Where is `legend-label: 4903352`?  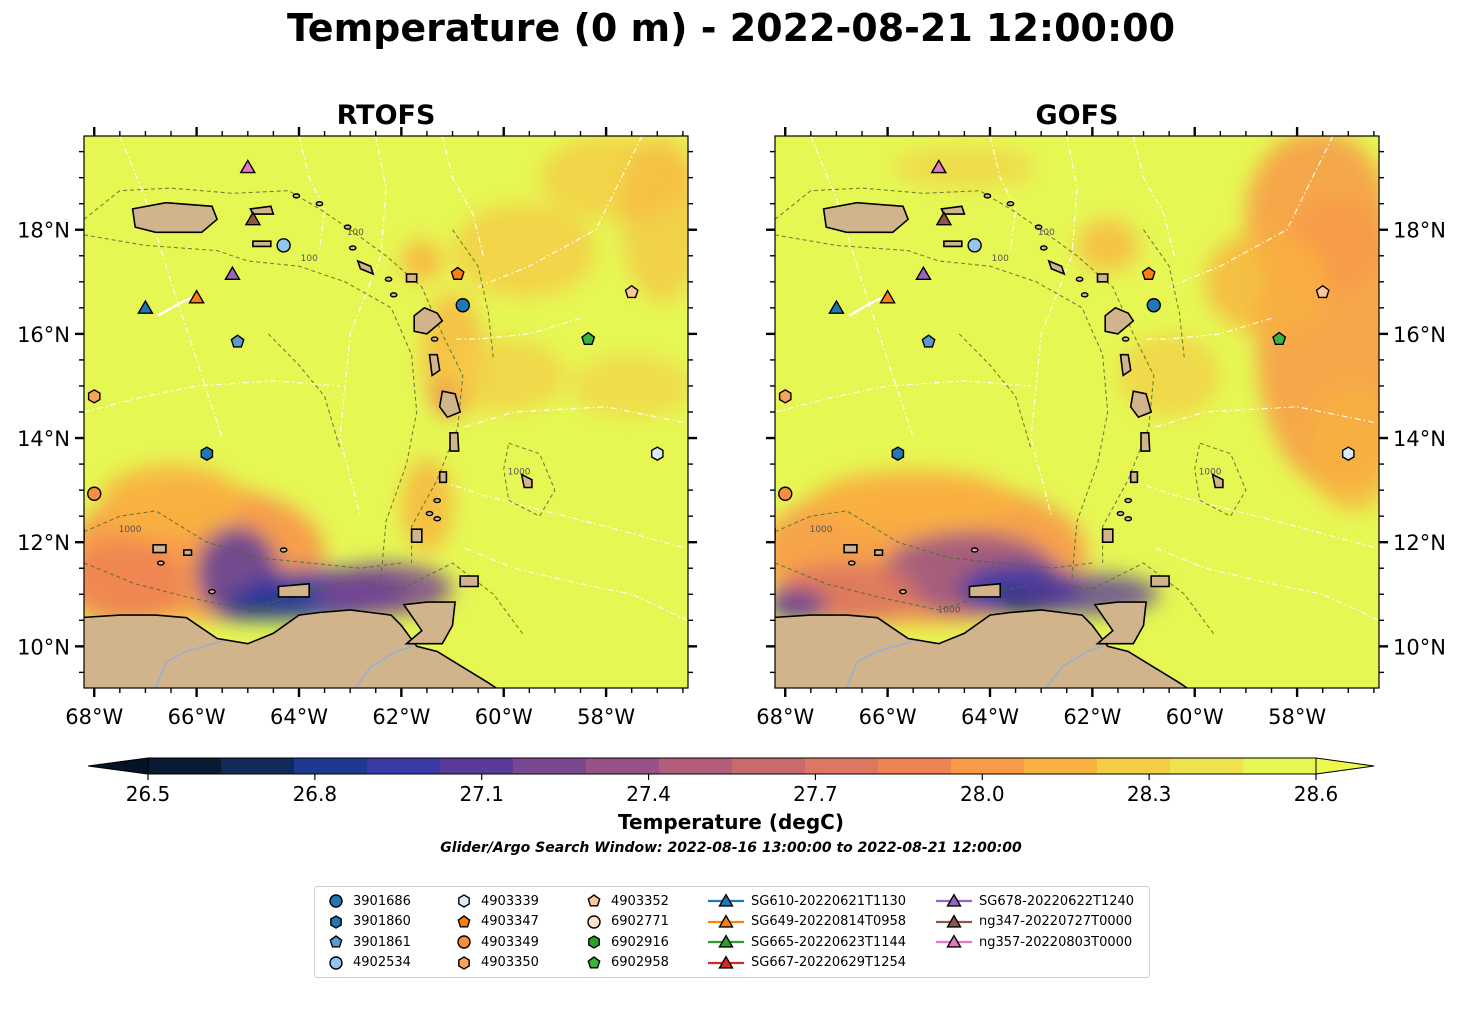 legend-label: 4903352 is located at coordinates (640, 901).